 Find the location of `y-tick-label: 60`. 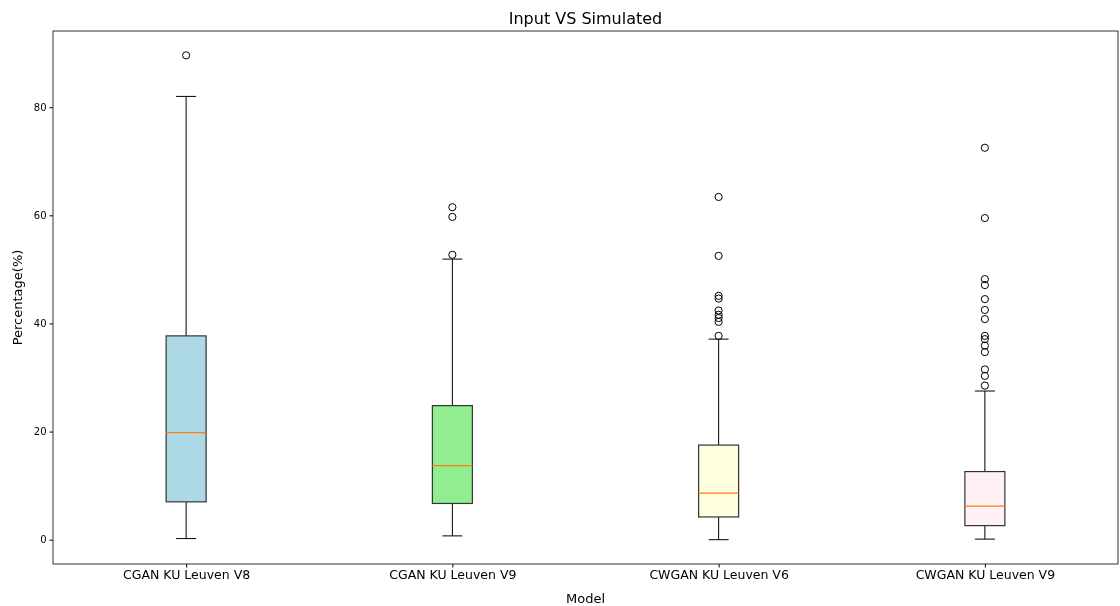

y-tick-label: 60 is located at coordinates (40, 216).